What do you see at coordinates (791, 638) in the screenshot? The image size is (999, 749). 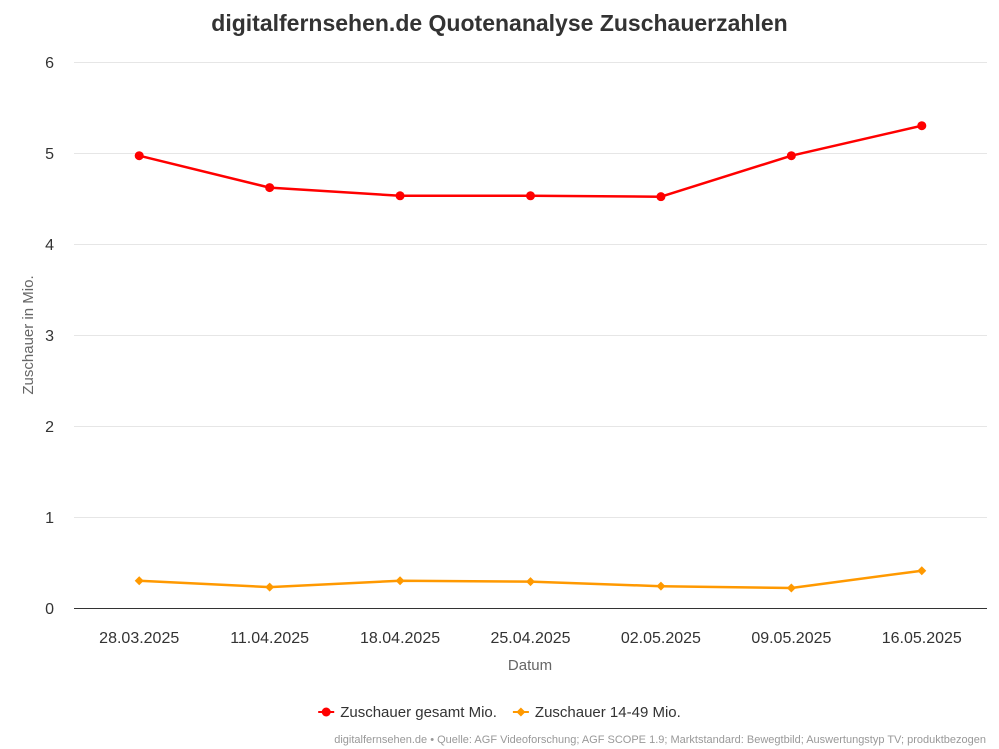 I see `x-tick-label: 09.05.2025` at bounding box center [791, 638].